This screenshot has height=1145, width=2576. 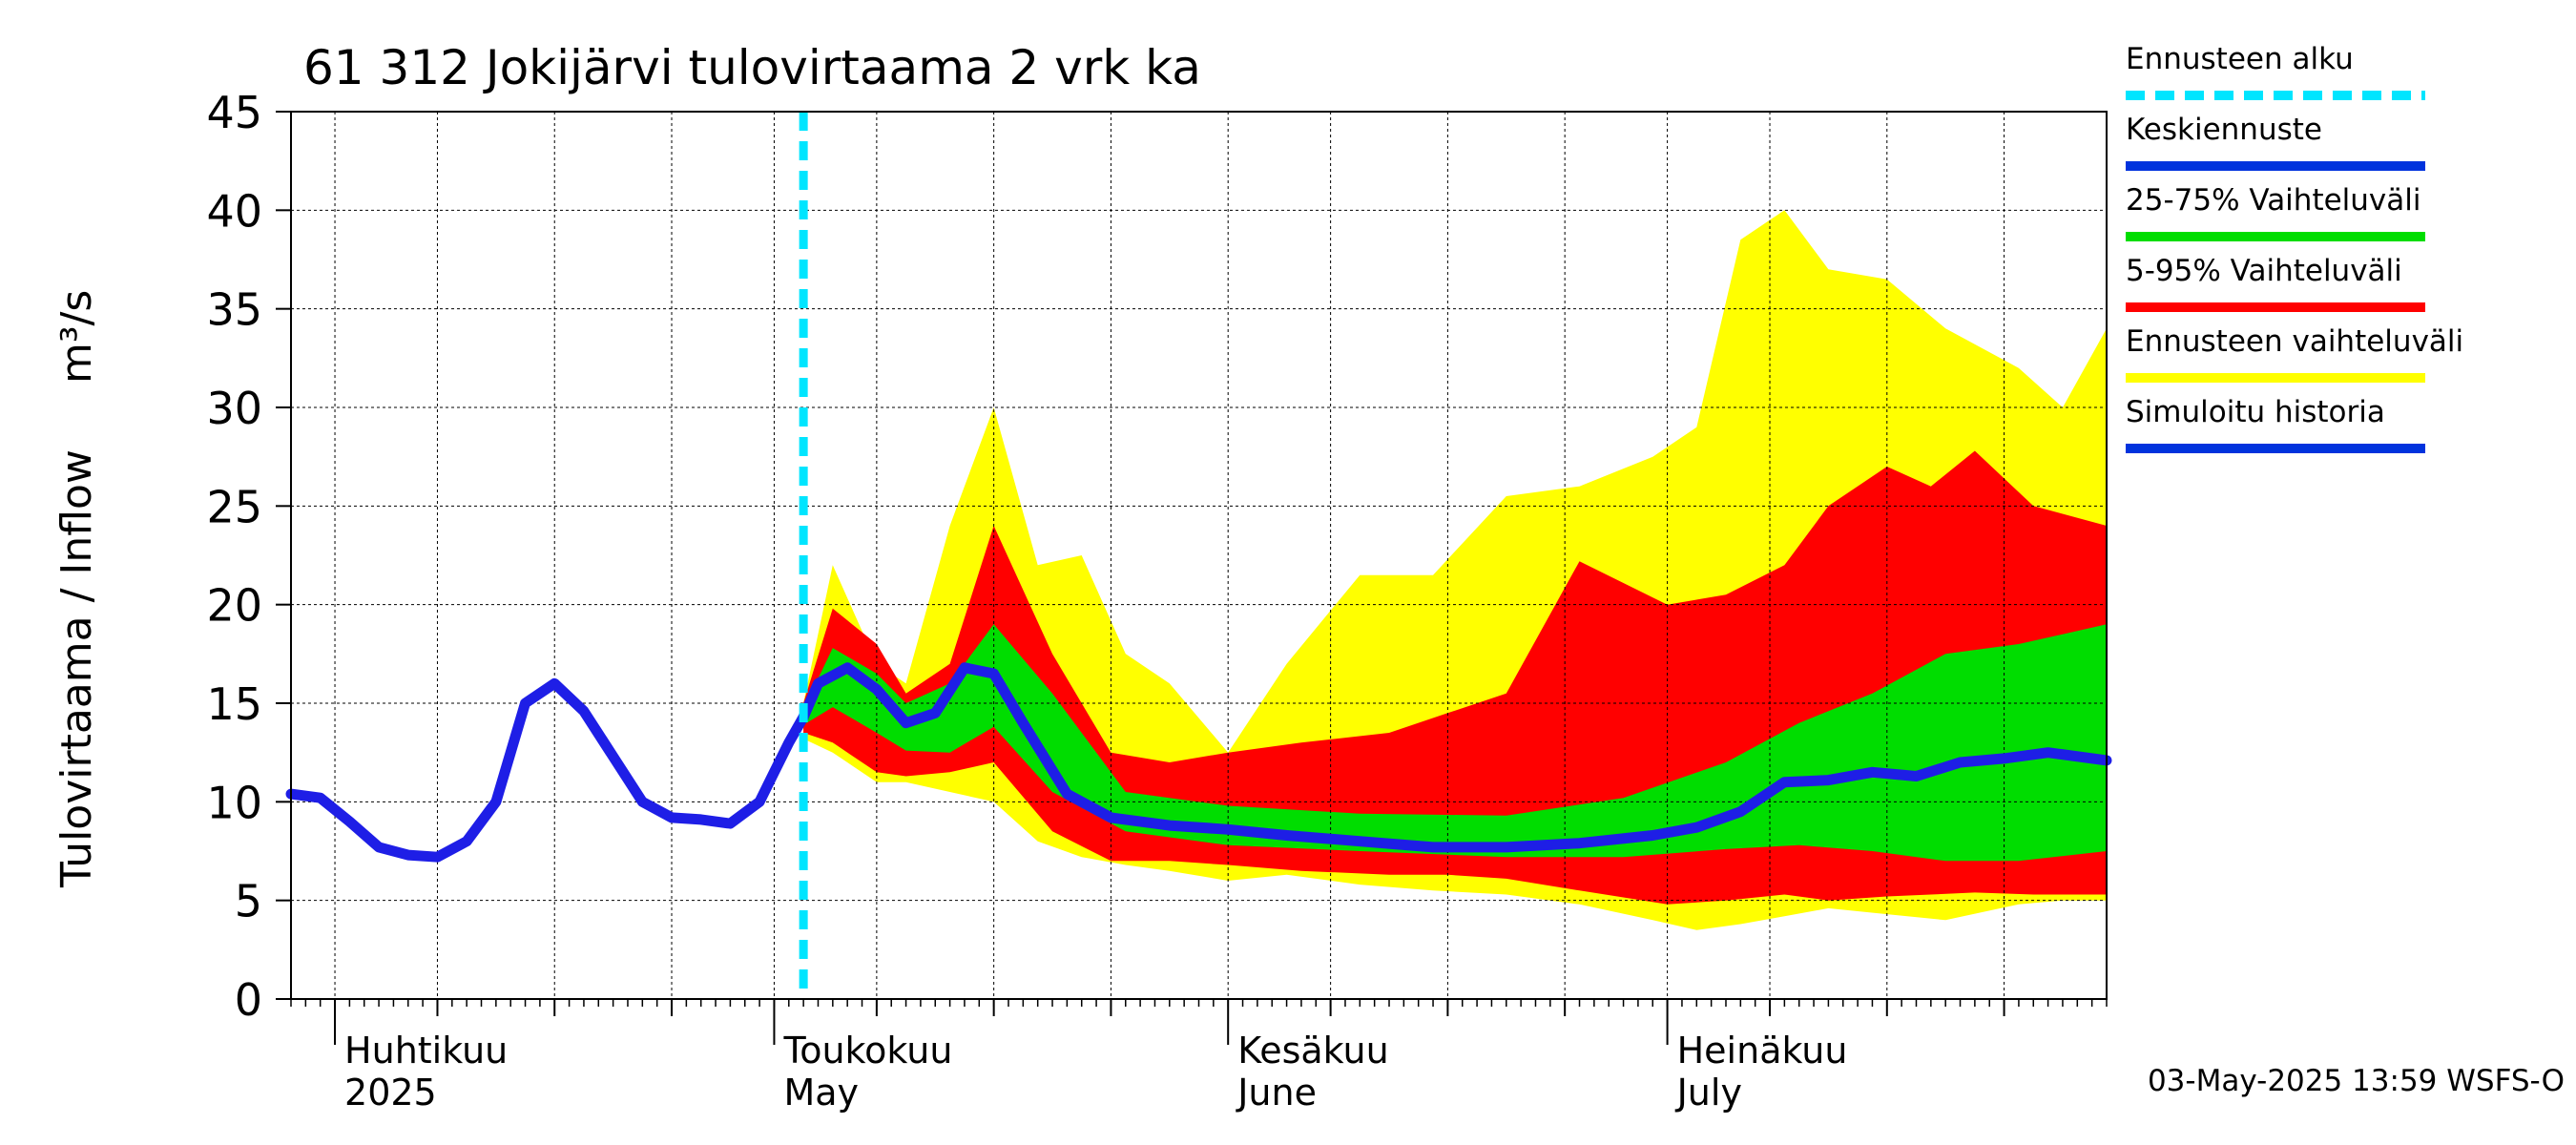 I want to click on x-month-sublabel: June, so click(x=1276, y=1093).